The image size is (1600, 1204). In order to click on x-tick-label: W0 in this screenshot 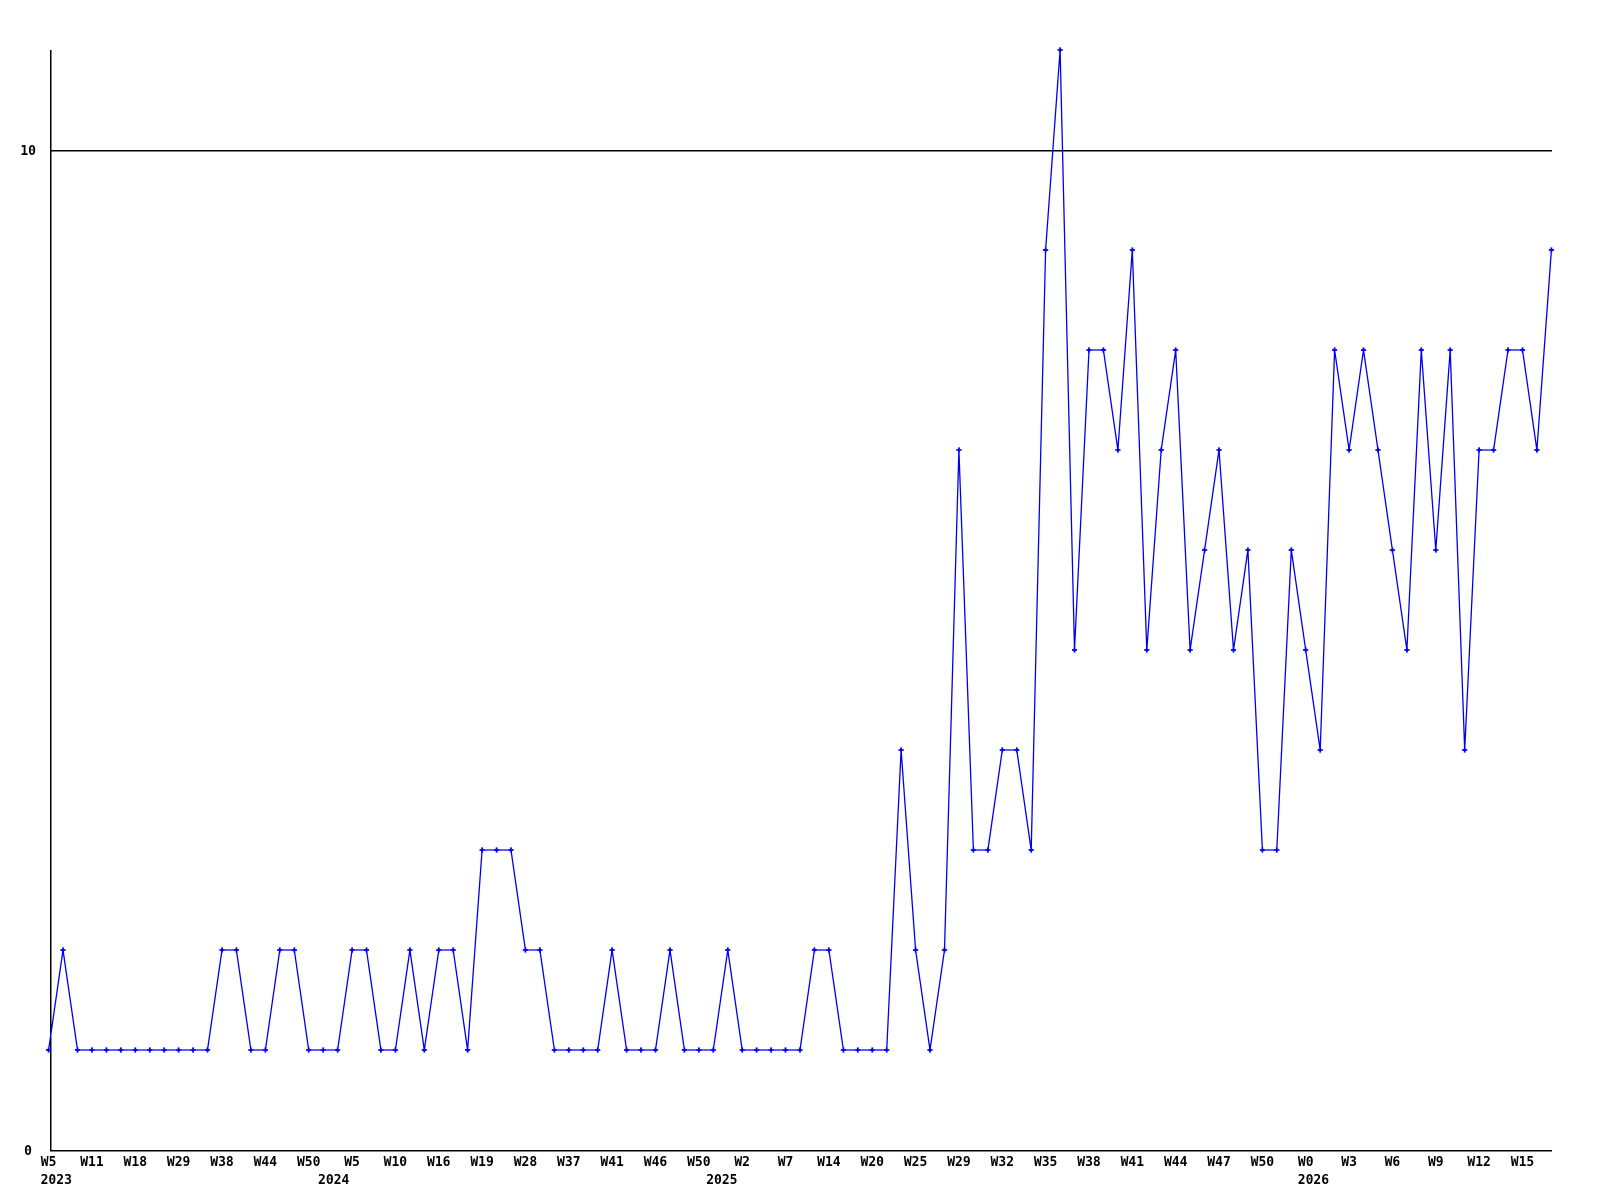, I will do `click(1306, 1162)`.